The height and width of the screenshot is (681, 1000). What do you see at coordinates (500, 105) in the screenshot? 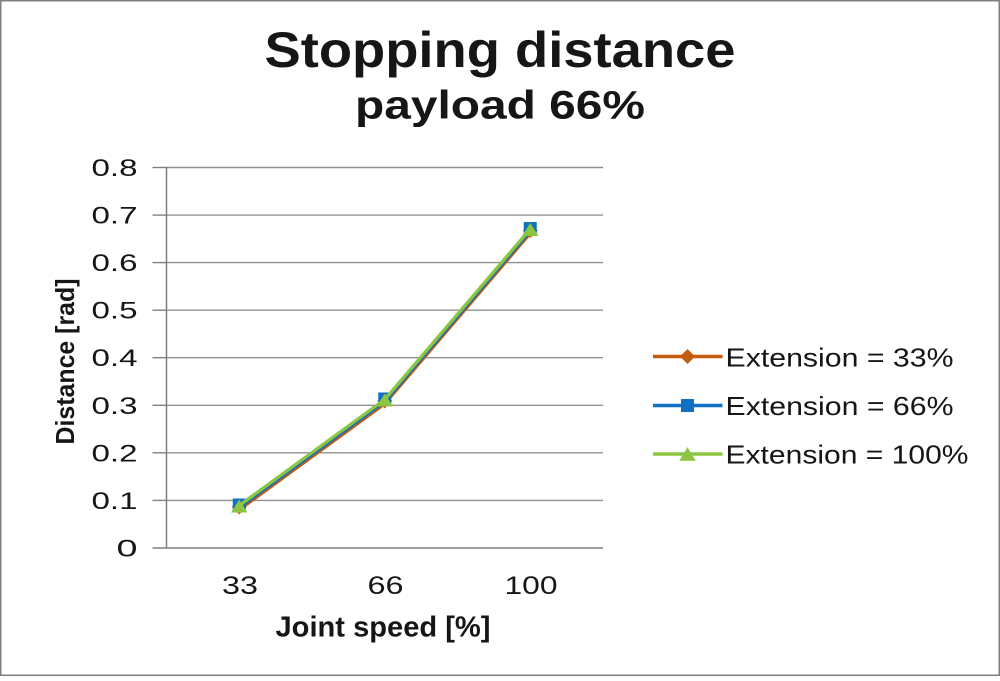
I see `svg-text: payload 66%` at bounding box center [500, 105].